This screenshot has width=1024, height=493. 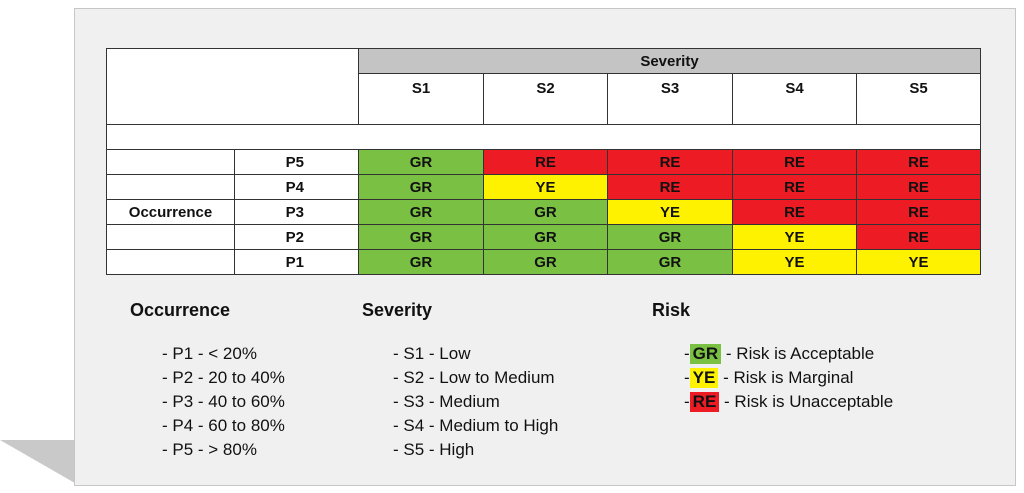 What do you see at coordinates (434, 449) in the screenshot?
I see `legend-item: - S5 - High` at bounding box center [434, 449].